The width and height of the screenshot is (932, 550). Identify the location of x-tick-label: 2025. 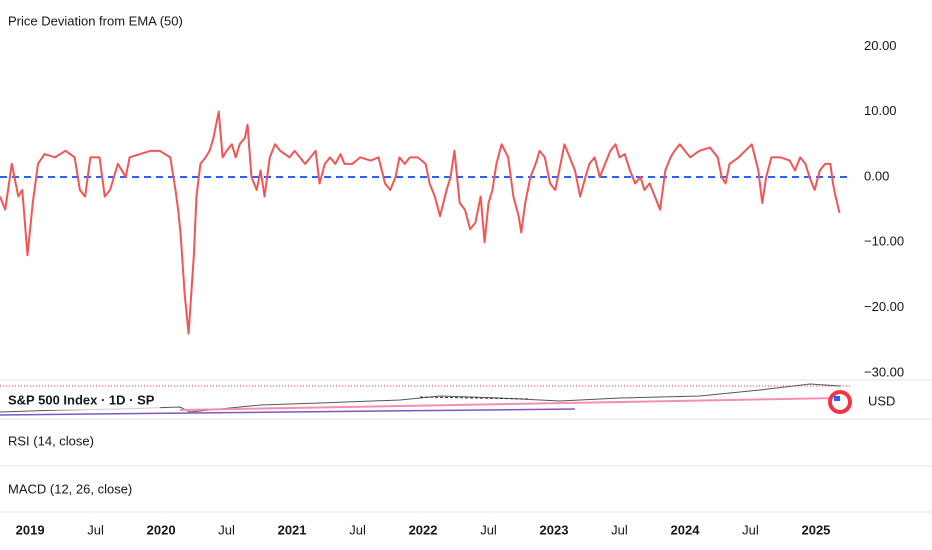
(815, 529).